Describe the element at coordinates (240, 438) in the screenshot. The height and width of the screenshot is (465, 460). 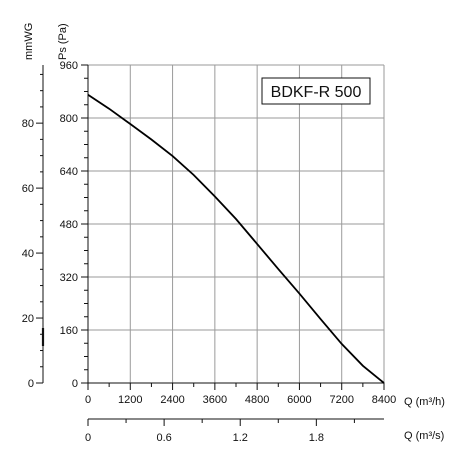
I see `flow-m3s-tick-label: 1.2` at that location.